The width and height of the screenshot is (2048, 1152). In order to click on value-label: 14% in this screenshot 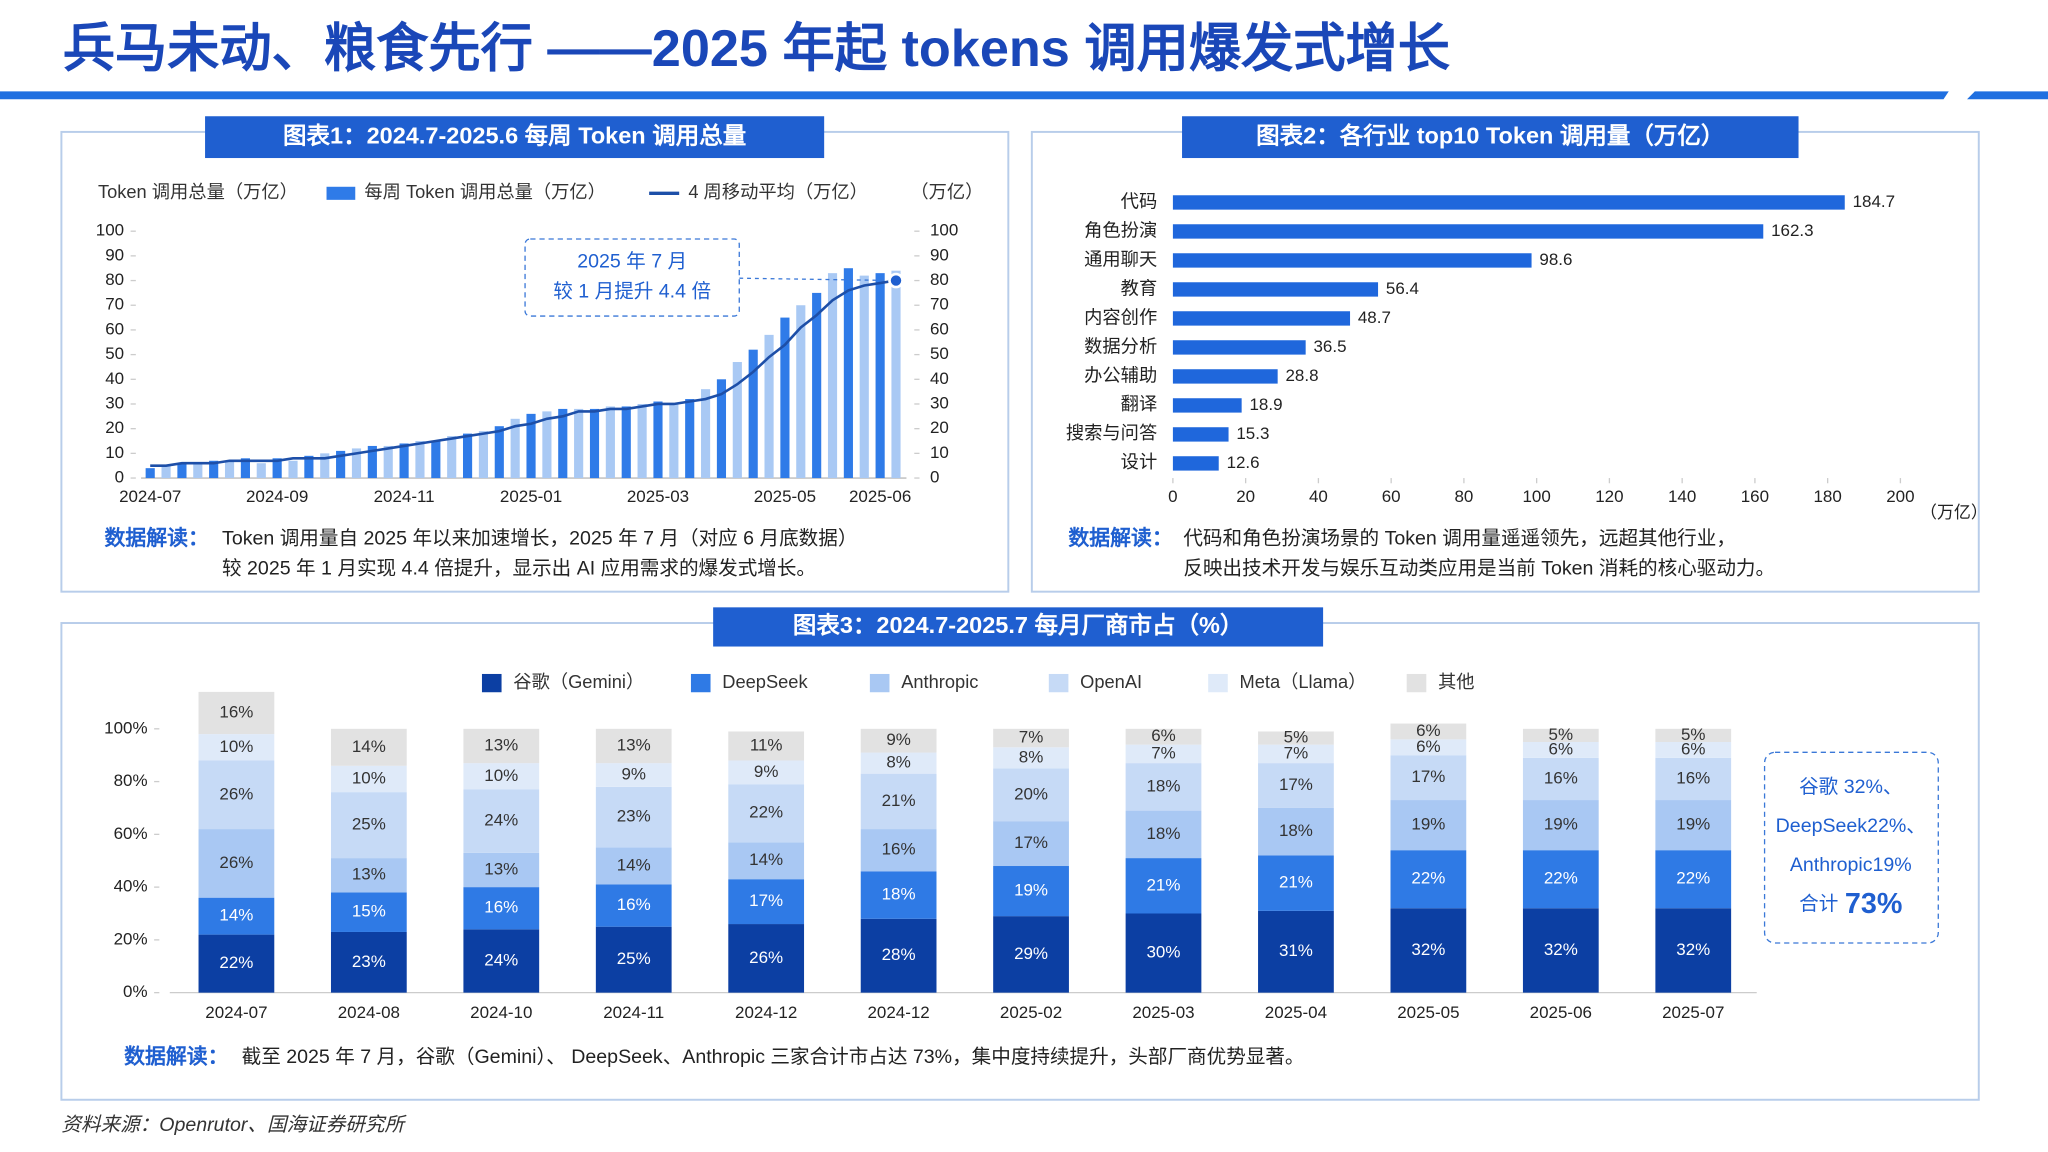, I will do `click(236, 915)`.